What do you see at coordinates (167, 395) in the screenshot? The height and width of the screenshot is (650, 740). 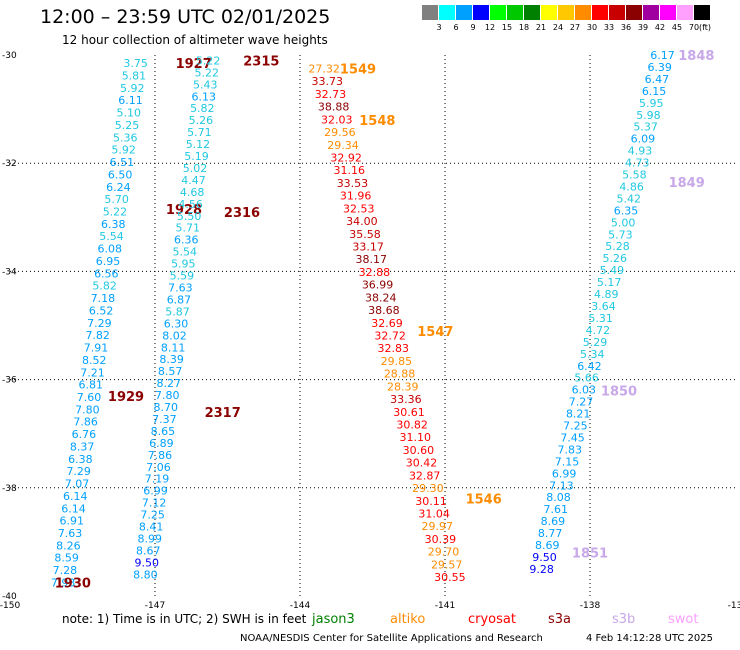 I see `wave-height-value: 7.80` at bounding box center [167, 395].